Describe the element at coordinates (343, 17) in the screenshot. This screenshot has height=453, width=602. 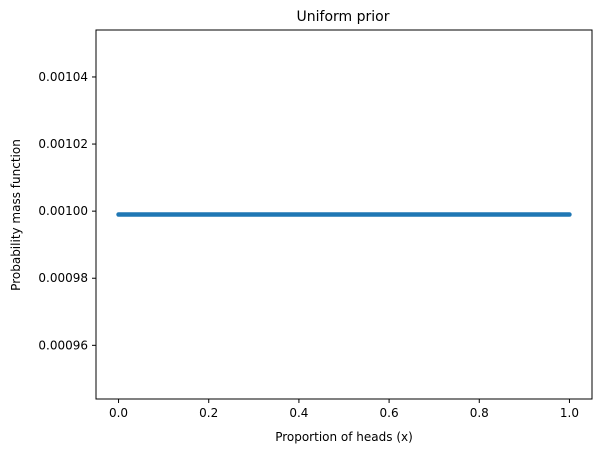
I see `chart-title: Uniform prior` at that location.